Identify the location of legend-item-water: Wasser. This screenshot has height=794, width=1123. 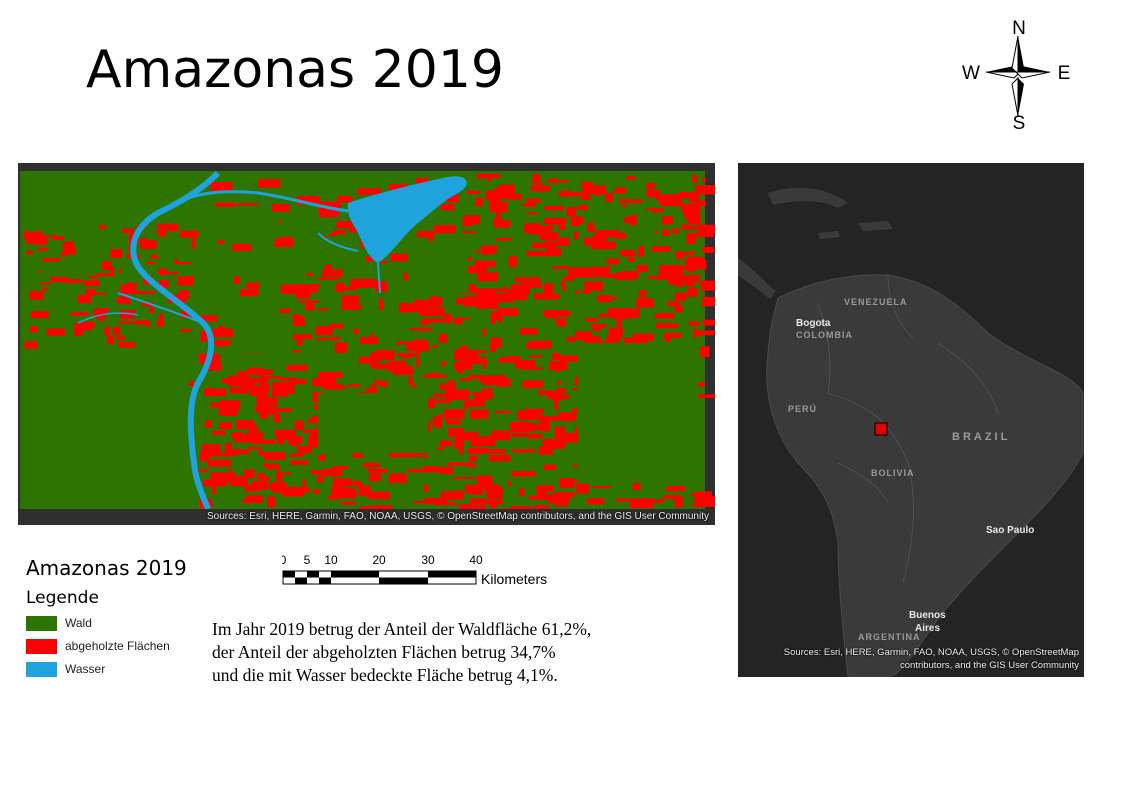
(65, 669).